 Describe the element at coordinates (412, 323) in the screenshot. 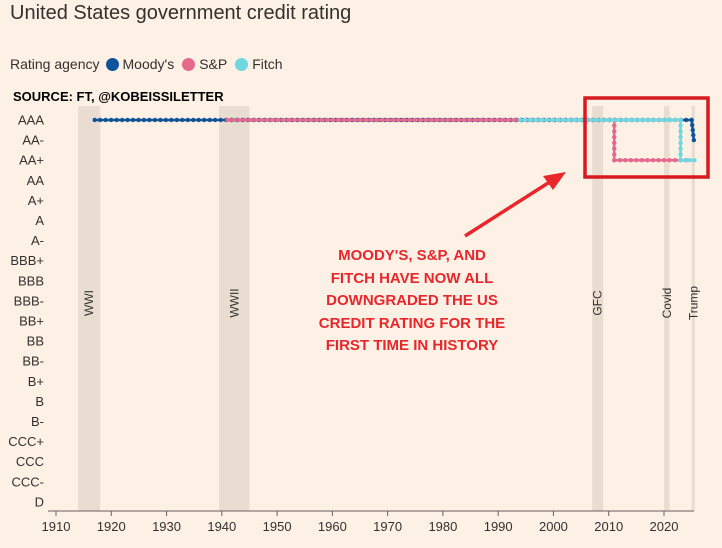

I see `annotation-line: CREDIT RATING FOR THE` at that location.